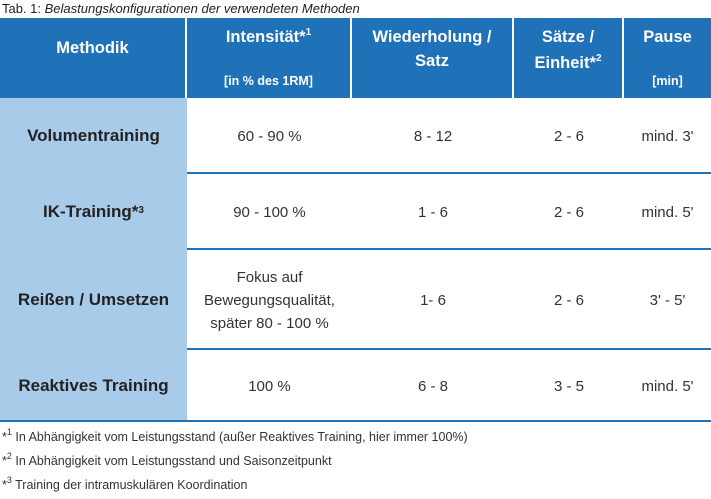 Image resolution: width=711 pixels, height=499 pixels. What do you see at coordinates (269, 58) in the screenshot?
I see `header-intensitaet: Intensität*1 [in % des 1RM]` at bounding box center [269, 58].